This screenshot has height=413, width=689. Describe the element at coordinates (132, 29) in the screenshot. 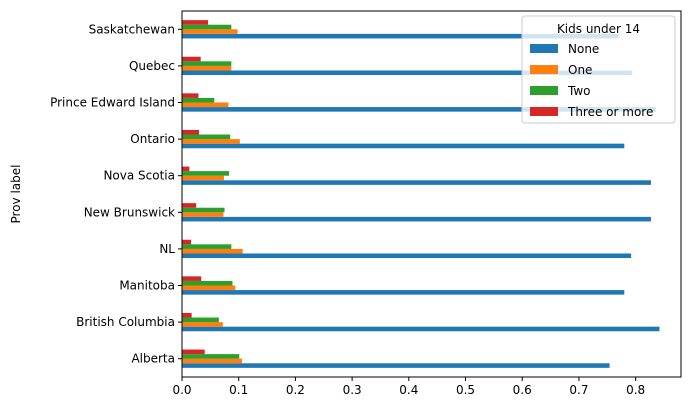

I see `y-tick-label: Saskatchewan` at that location.